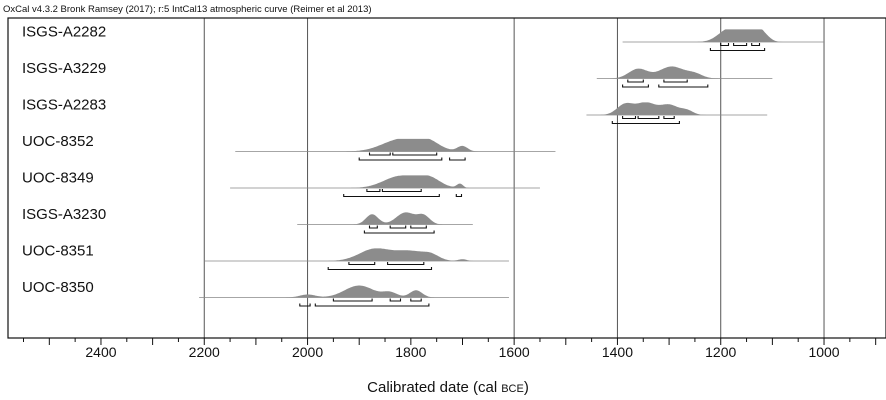 This screenshot has height=400, width=886. What do you see at coordinates (58, 251) in the screenshot?
I see `sample-label: UOC-8351` at bounding box center [58, 251].